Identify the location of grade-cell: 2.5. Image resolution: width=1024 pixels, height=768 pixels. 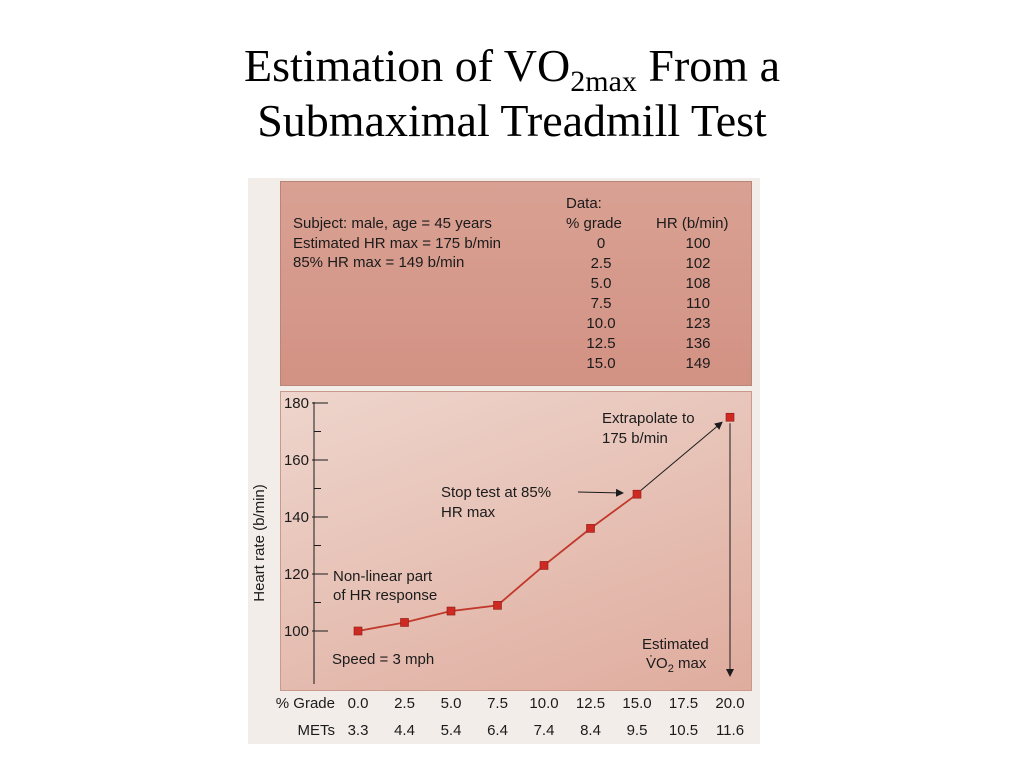
(601, 263).